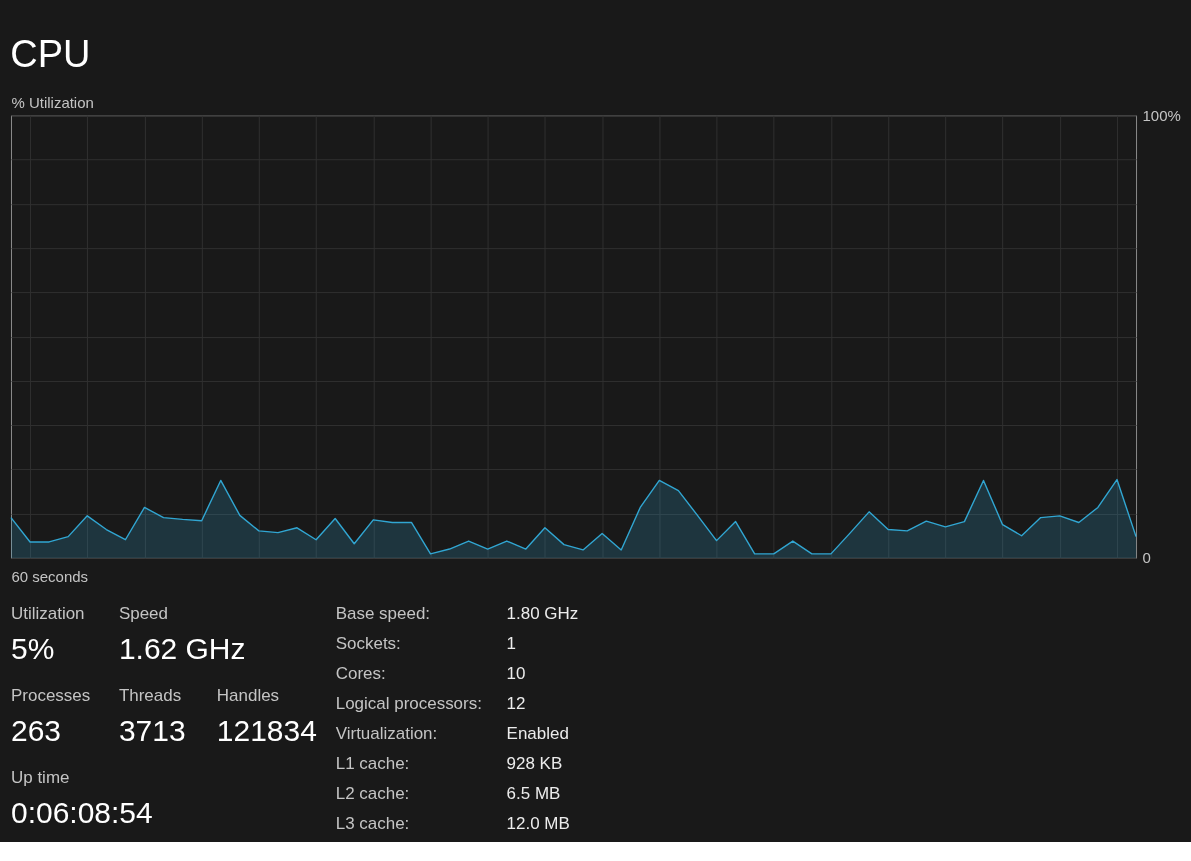 This screenshot has width=1191, height=861. Describe the element at coordinates (372, 793) in the screenshot. I see `text: L2 cache:` at that location.